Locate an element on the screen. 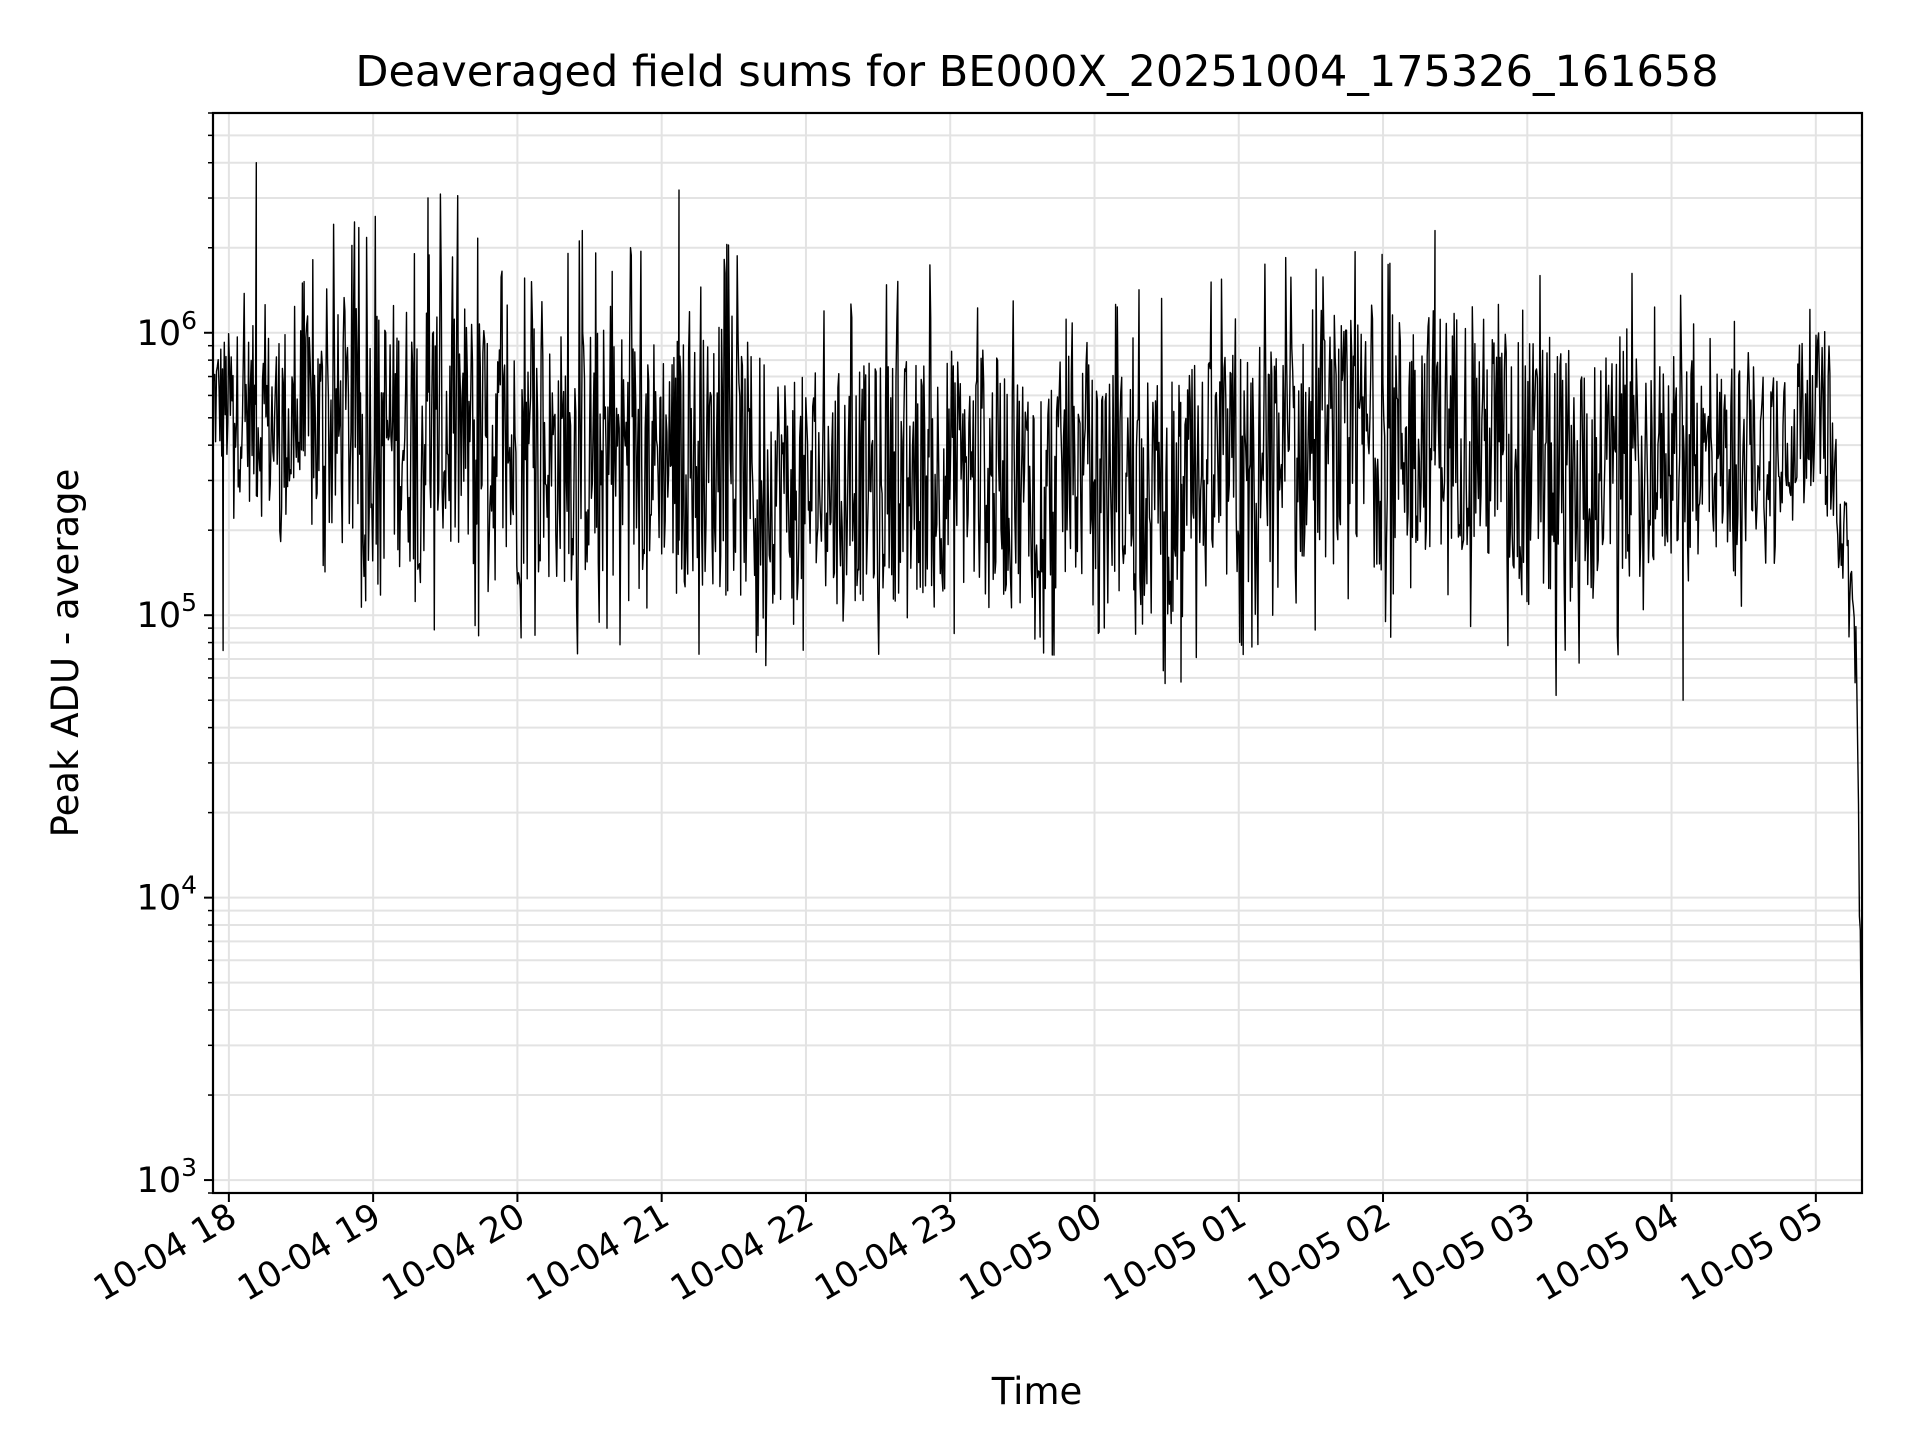 The image size is (1920, 1440). x-tick-label: 10-05 01 is located at coordinates (1175, 1252).